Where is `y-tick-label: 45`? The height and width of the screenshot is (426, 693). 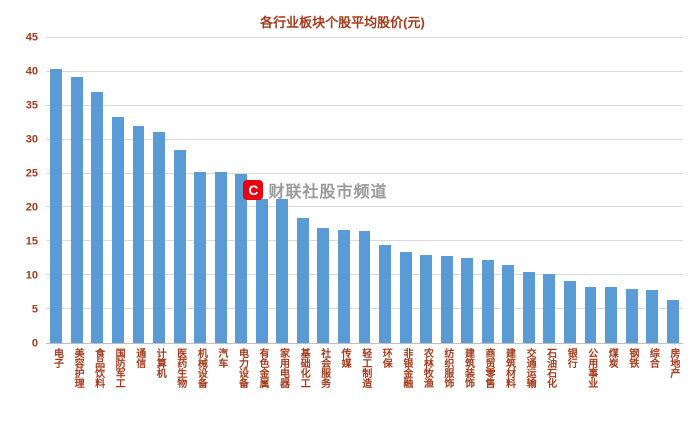
y-tick-label: 45 is located at coordinates (31, 37).